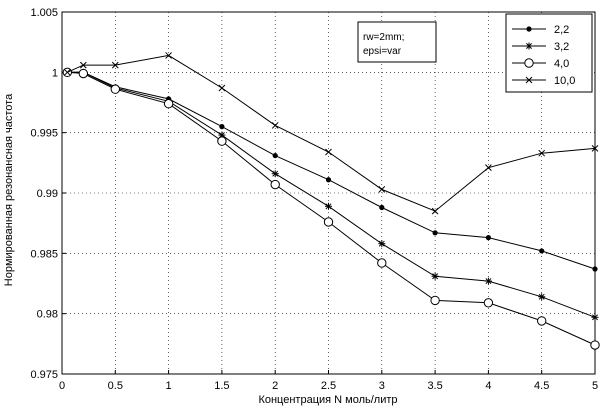 This screenshot has height=414, width=601. I want to click on y-axis-ticks: 0.975 0.98 0.985 0.99 0.995 1 1.005, so click(48, 194).